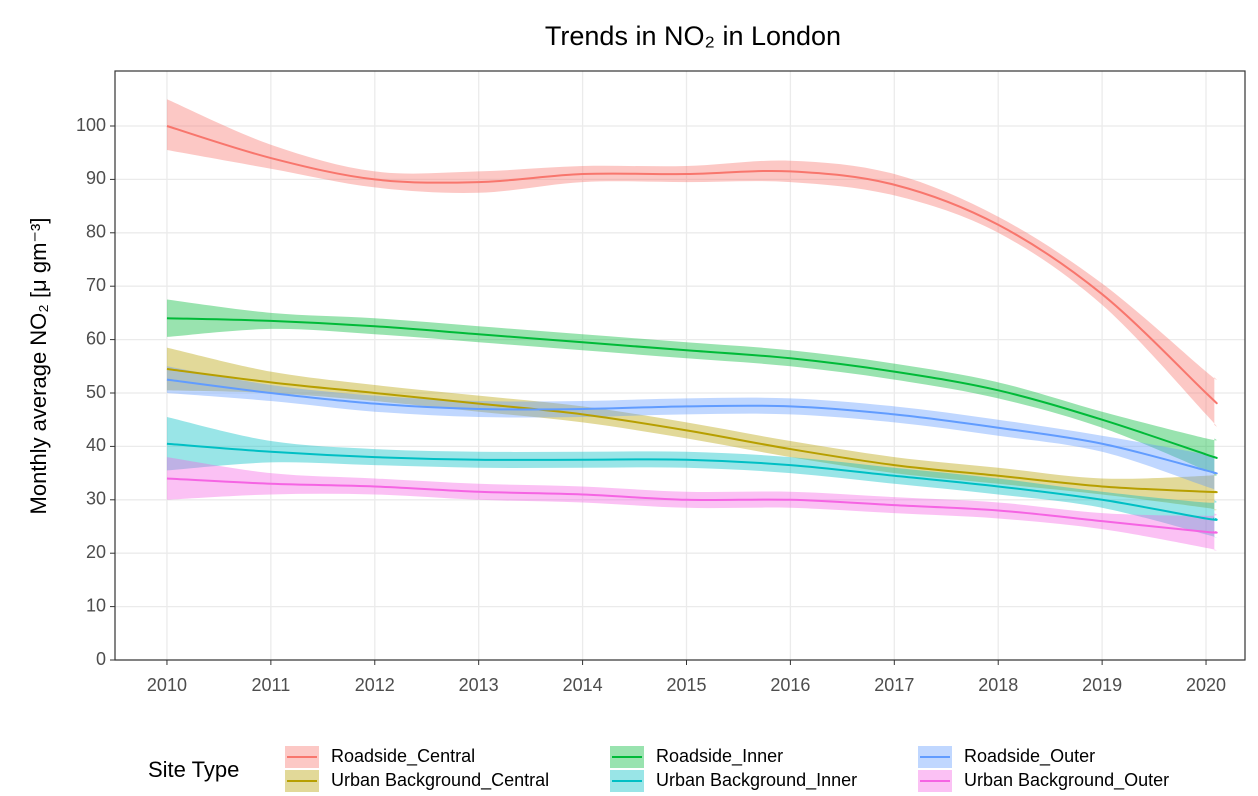 This screenshot has height=796, width=1258. I want to click on x-tick-label: 2013, so click(479, 685).